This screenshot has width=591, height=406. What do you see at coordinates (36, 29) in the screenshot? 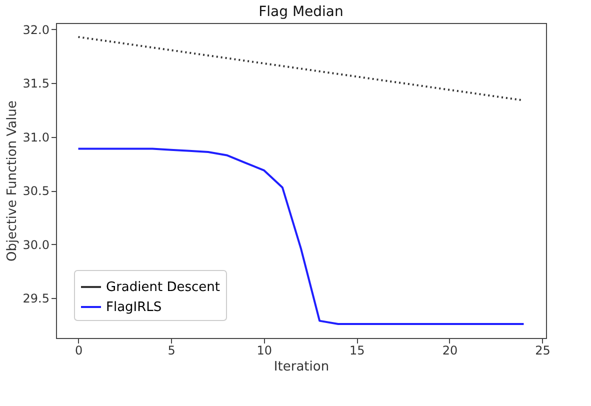
I see `y-tick-label: 32.0` at bounding box center [36, 29].